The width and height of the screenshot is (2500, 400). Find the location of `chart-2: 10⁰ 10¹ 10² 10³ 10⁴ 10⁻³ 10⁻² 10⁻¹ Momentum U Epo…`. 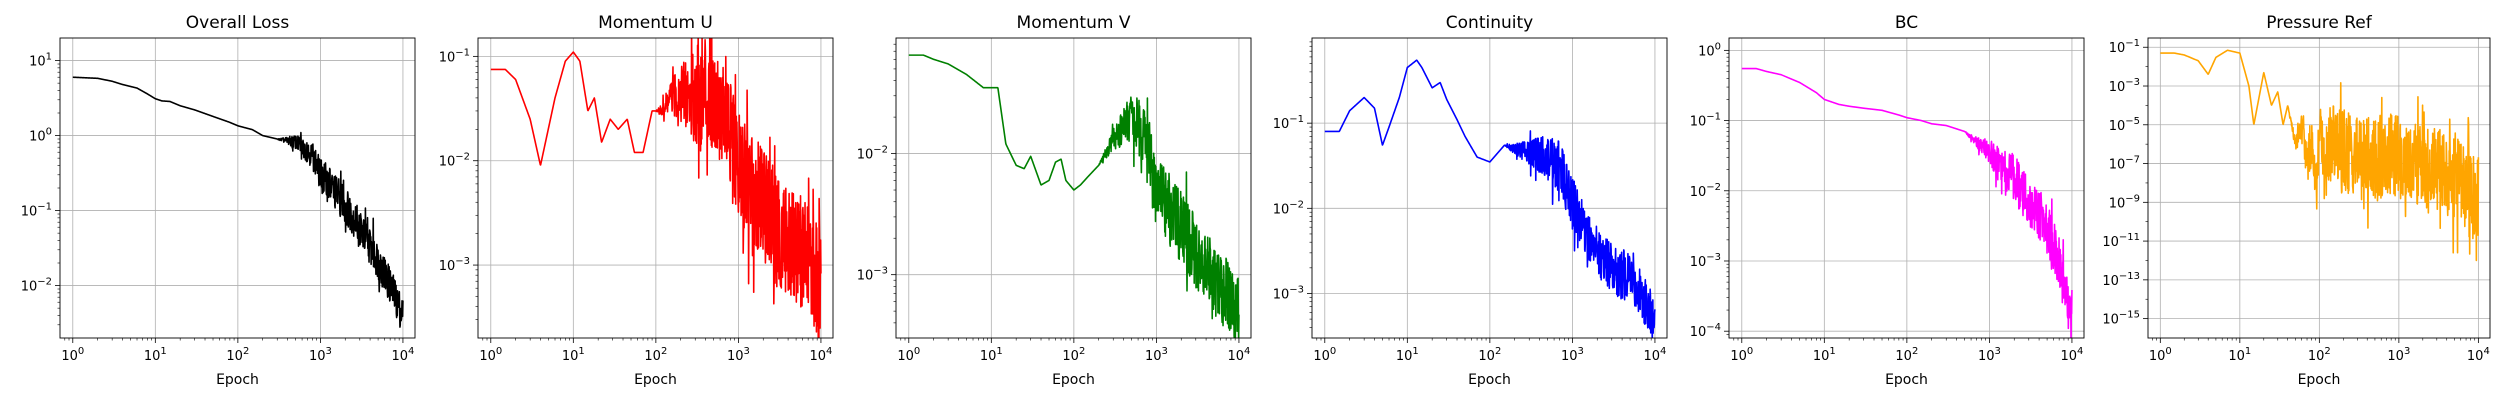

chart-2: 10⁰ 10¹ 10² 10³ 10⁴ 10⁻³ 10⁻² 10⁻¹ Momentum U Epo… is located at coordinates (636, 200).